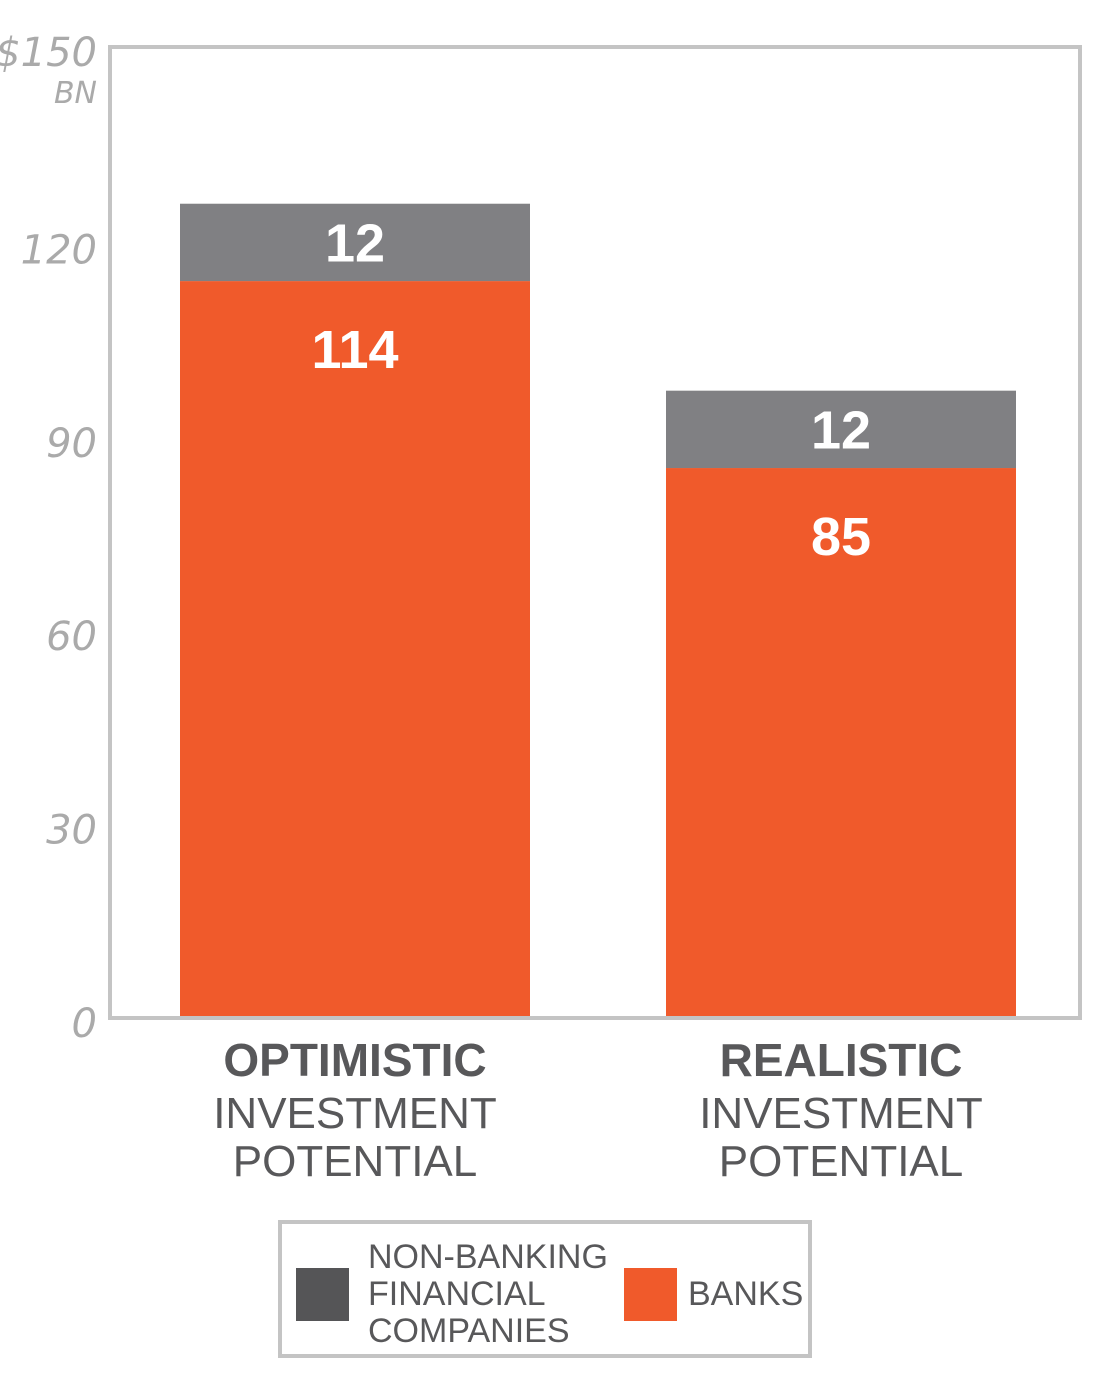  I want to click on y-tick-label: 90, so click(71, 444).